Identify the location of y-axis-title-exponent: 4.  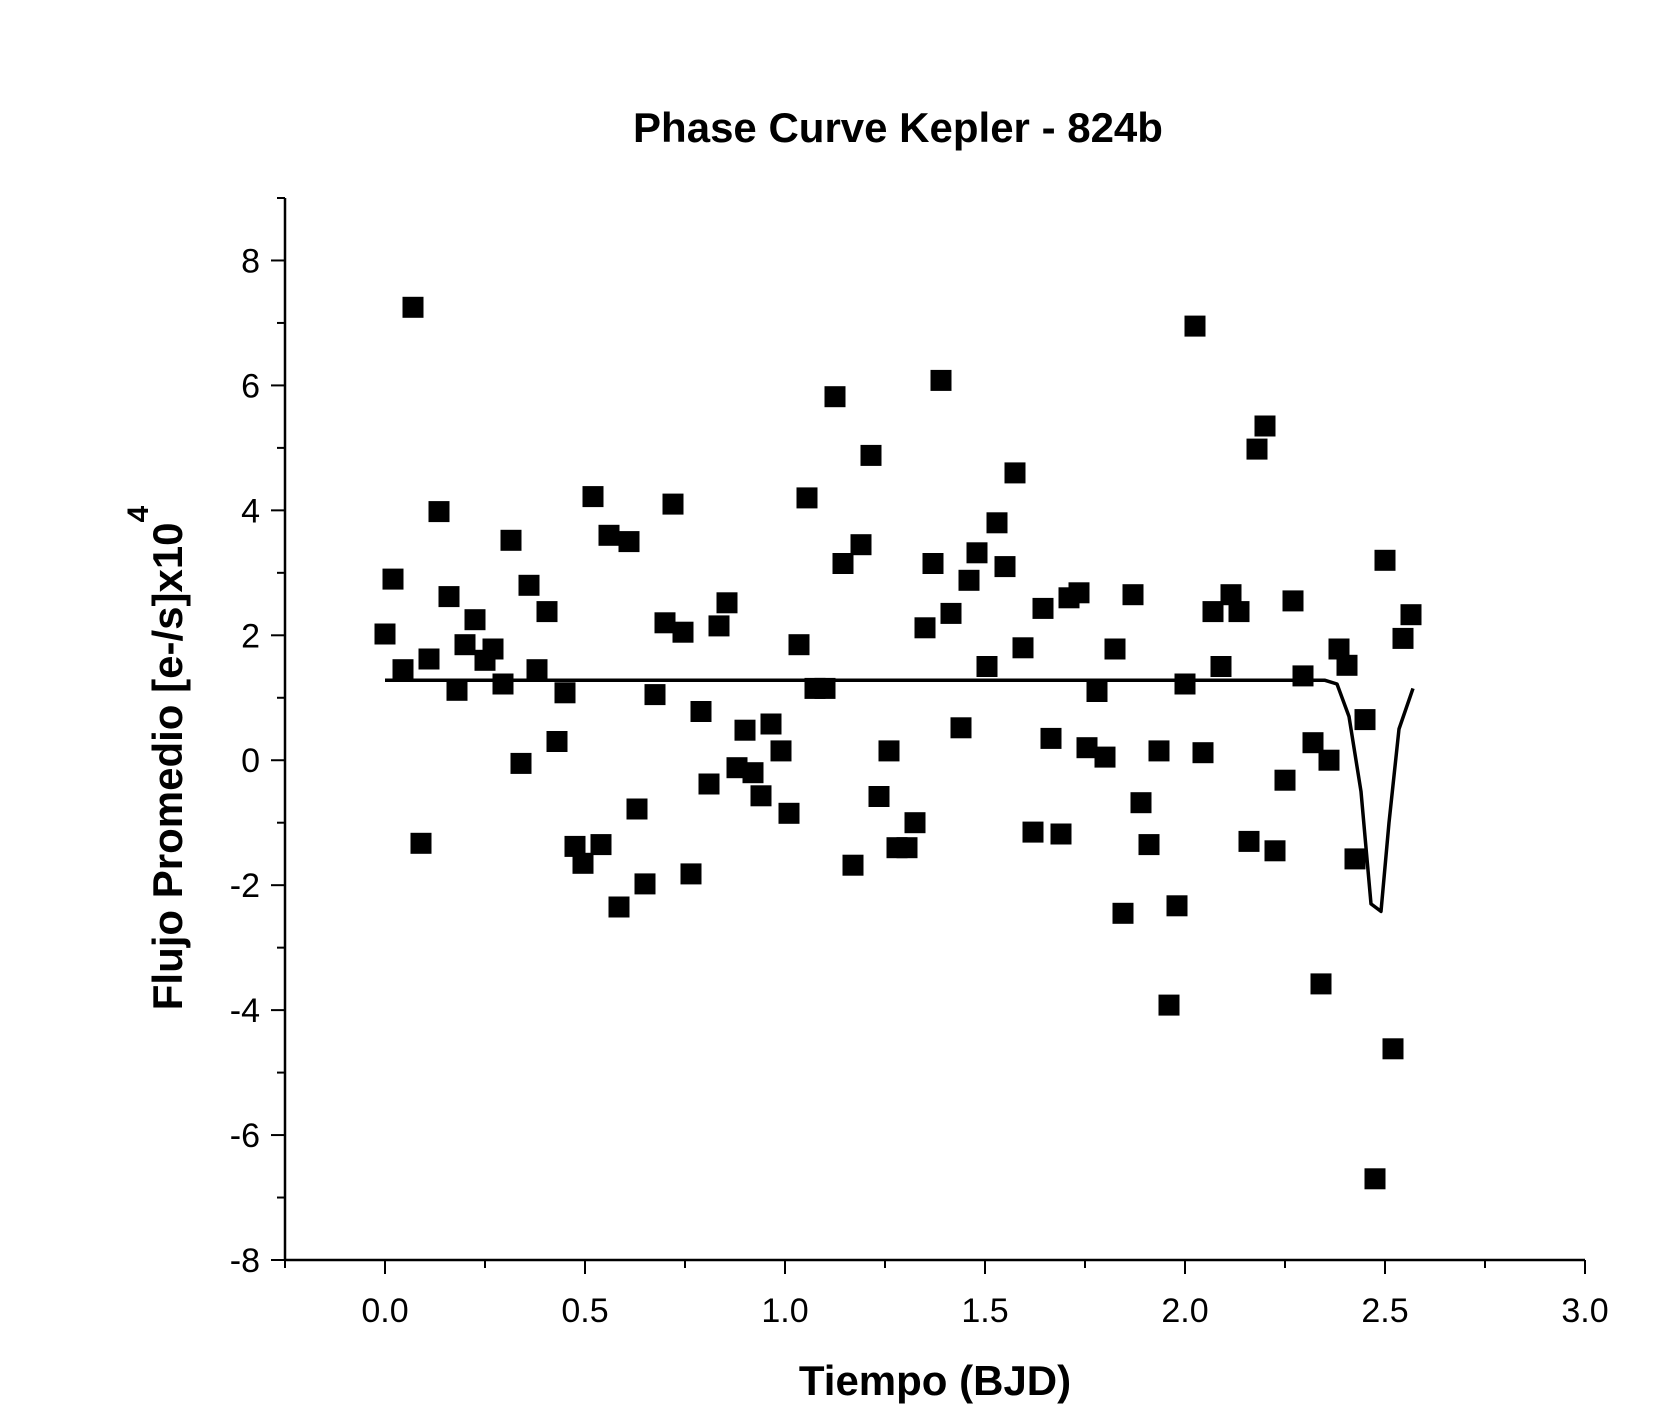
(138, 513).